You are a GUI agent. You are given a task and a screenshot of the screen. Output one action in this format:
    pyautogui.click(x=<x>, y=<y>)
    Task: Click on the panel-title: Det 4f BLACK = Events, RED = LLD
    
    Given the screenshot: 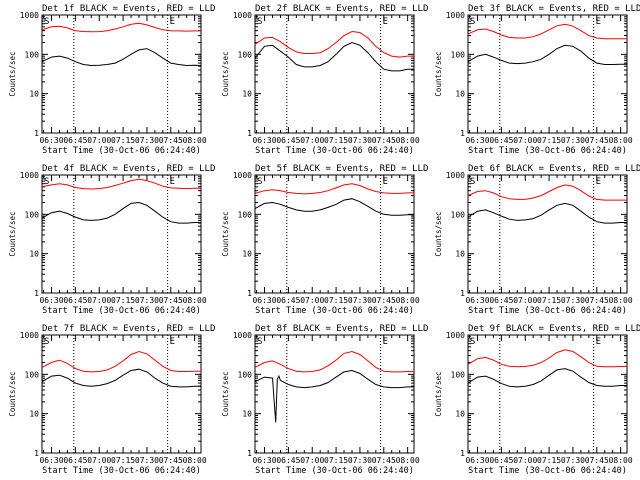 What is the action you would take?
    pyautogui.click(x=128, y=169)
    